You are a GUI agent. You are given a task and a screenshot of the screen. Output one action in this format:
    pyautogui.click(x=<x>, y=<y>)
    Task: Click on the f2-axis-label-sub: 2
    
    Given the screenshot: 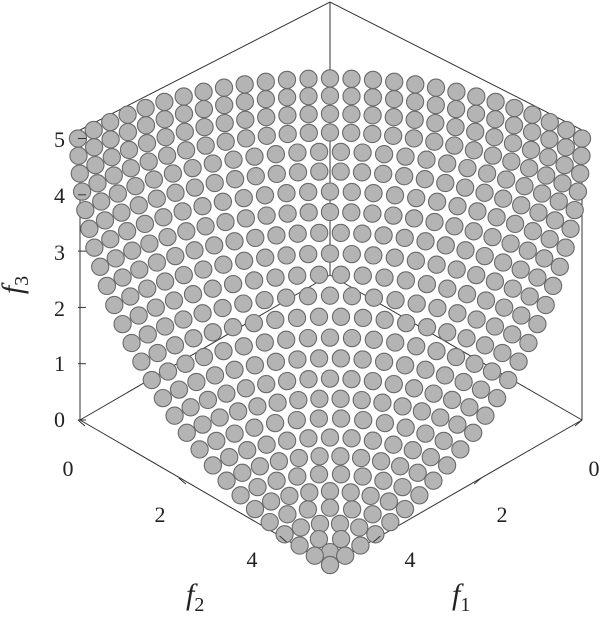 What is the action you would take?
    pyautogui.click(x=199, y=605)
    